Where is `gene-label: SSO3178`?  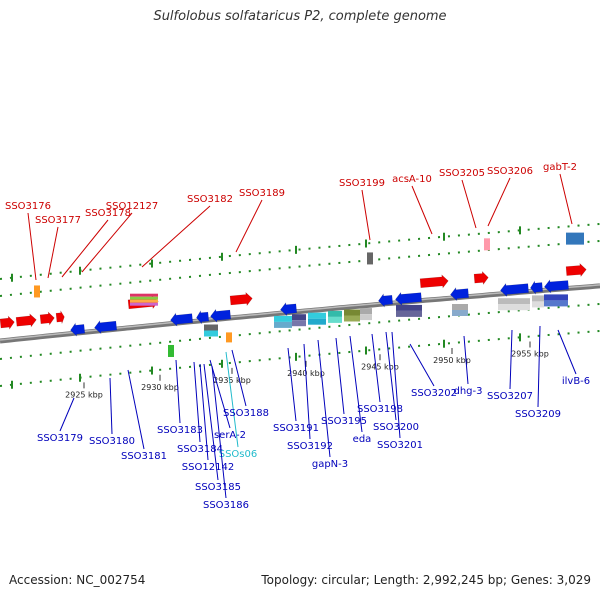
gene-label: SSO3178 is located at coordinates (108, 213).